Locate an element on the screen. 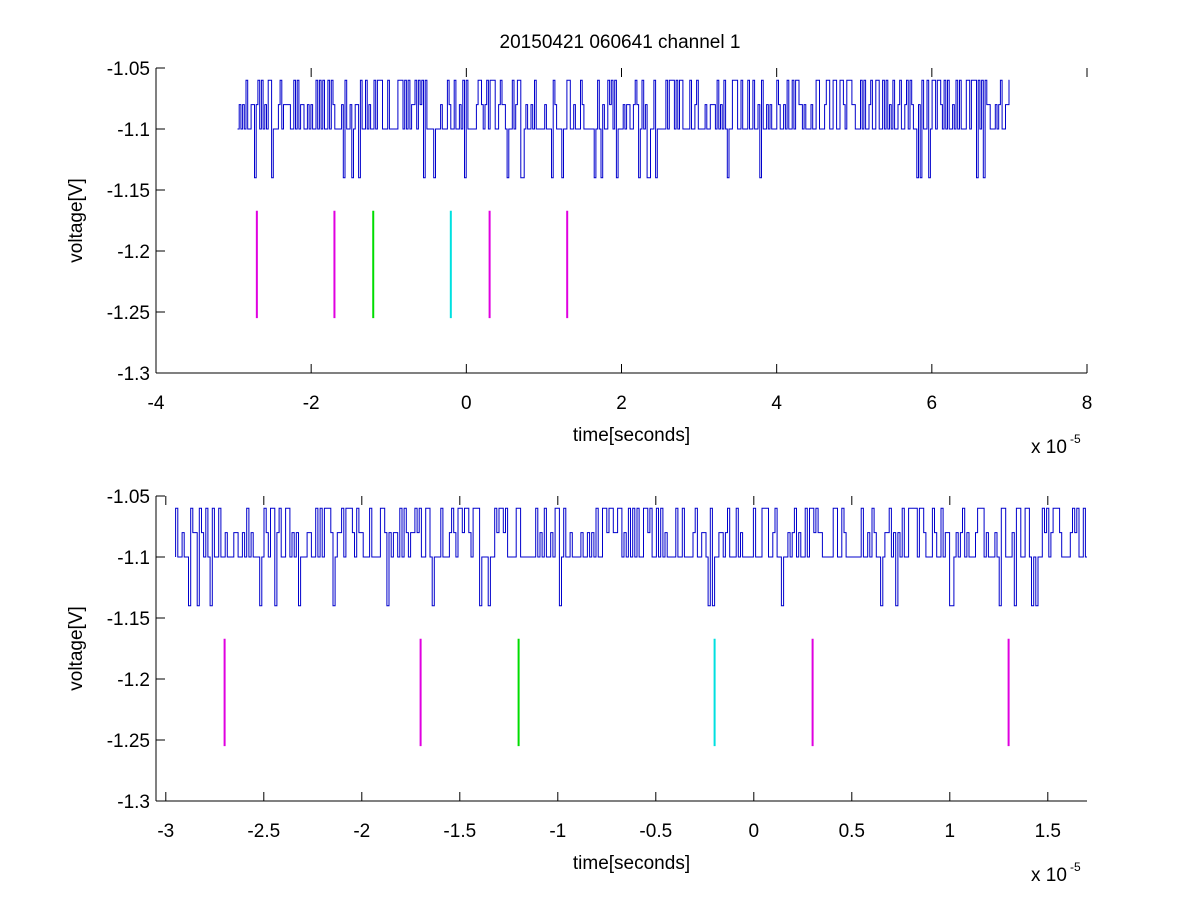 This screenshot has height=901, width=1200. x-tick-label: 0.5 is located at coordinates (852, 831).